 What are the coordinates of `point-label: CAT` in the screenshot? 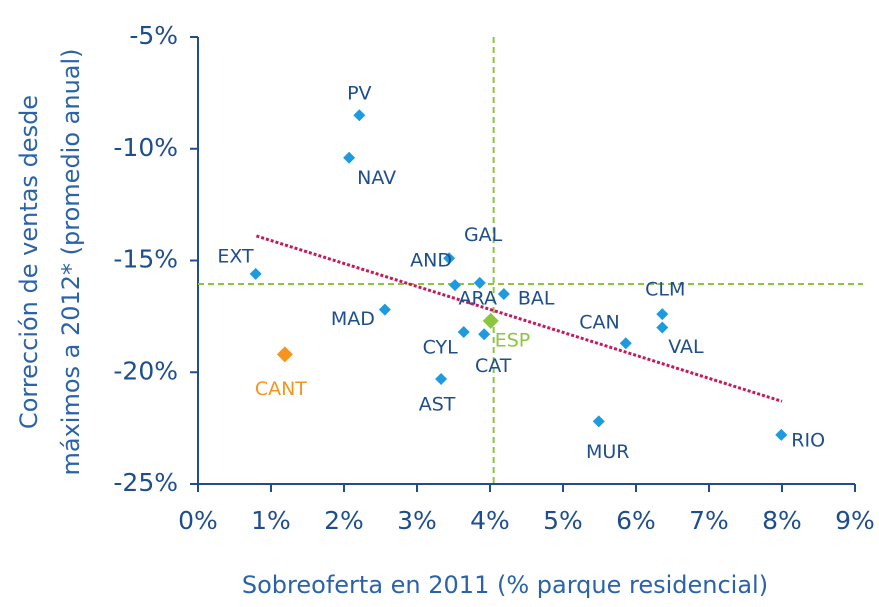 It's located at (493, 366).